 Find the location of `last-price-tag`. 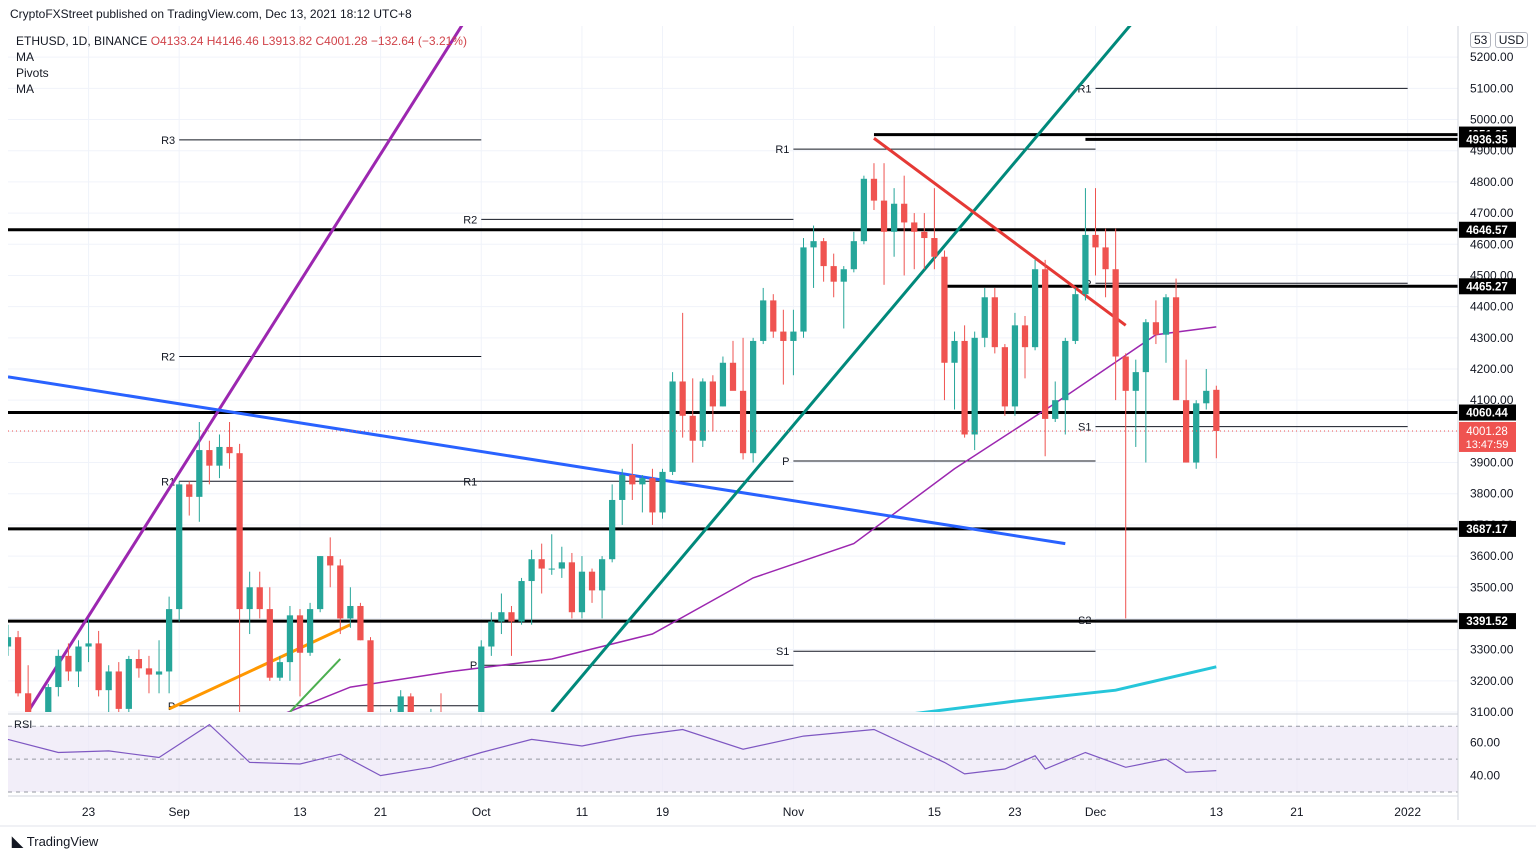

last-price-tag is located at coordinates (1487, 436).